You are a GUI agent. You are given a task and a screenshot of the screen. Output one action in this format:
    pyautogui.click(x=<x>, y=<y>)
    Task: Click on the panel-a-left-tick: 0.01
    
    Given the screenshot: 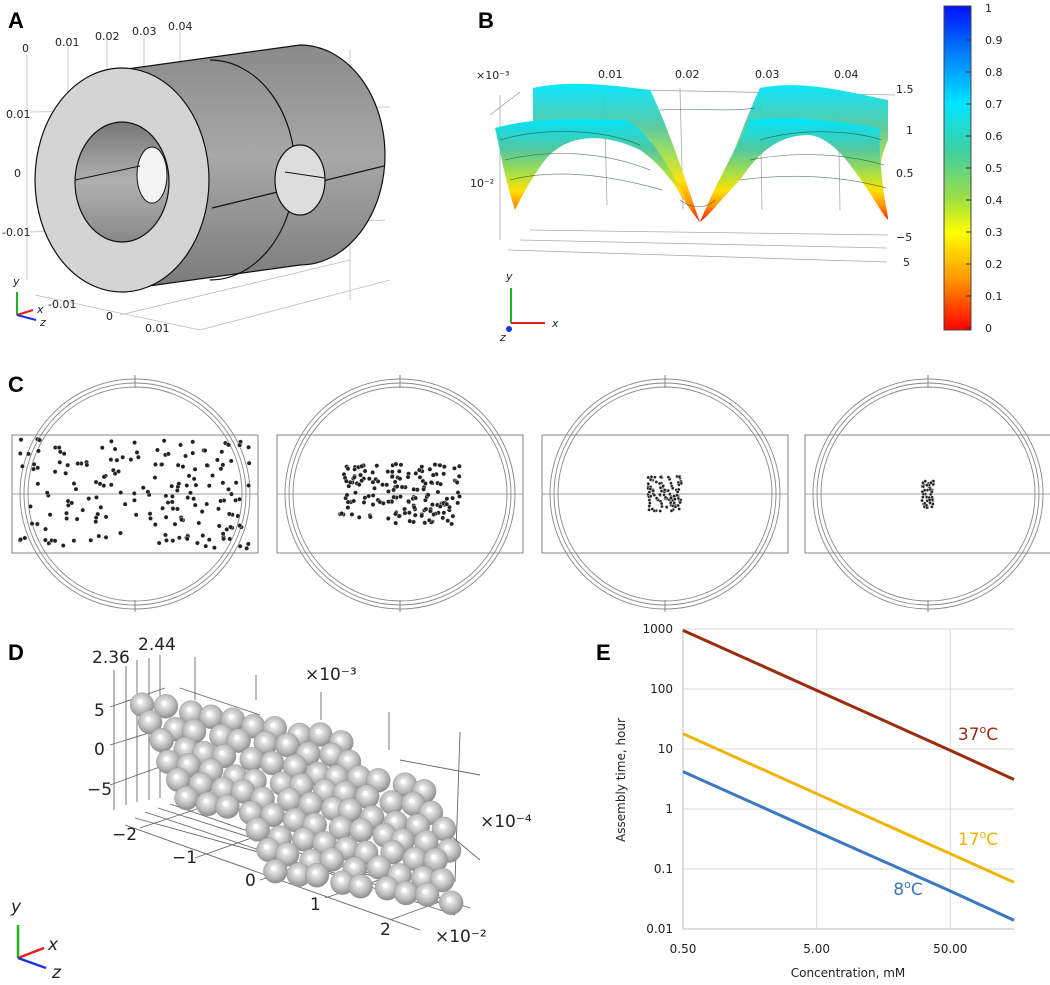 What is the action you would take?
    pyautogui.click(x=18, y=114)
    